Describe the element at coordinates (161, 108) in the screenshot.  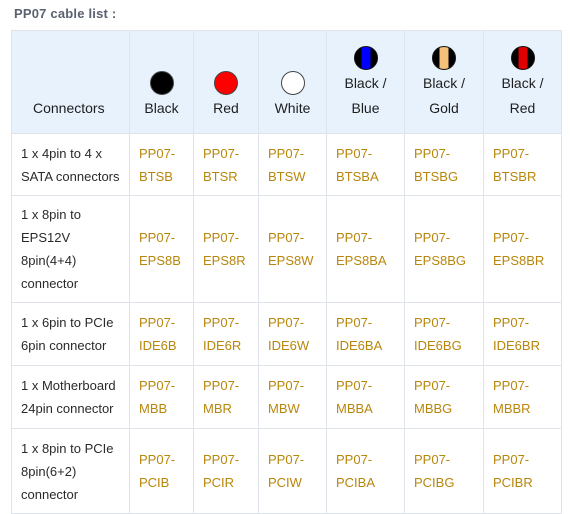
I see `column-label: Black` at that location.